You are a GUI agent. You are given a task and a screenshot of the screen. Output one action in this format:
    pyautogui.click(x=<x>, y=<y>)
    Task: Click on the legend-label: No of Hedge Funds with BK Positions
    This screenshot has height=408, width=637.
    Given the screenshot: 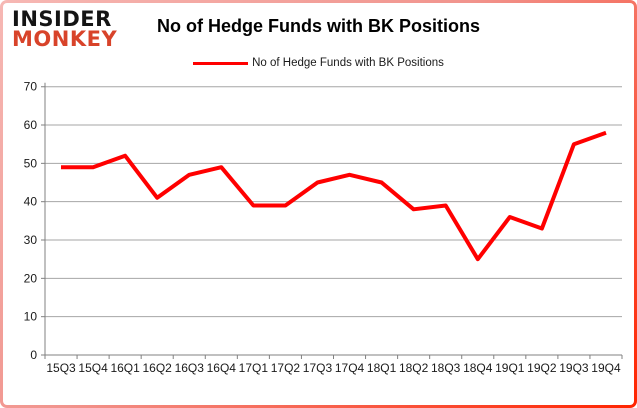 What is the action you would take?
    pyautogui.click(x=348, y=63)
    